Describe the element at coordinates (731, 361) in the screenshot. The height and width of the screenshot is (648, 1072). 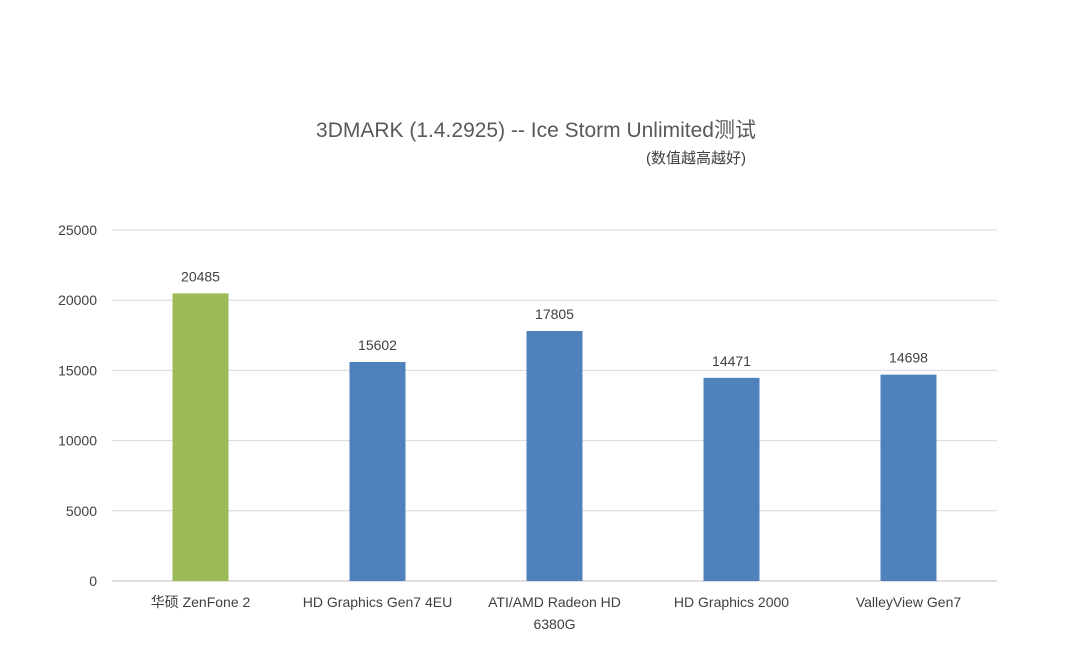
I see `data-label: 14471` at that location.